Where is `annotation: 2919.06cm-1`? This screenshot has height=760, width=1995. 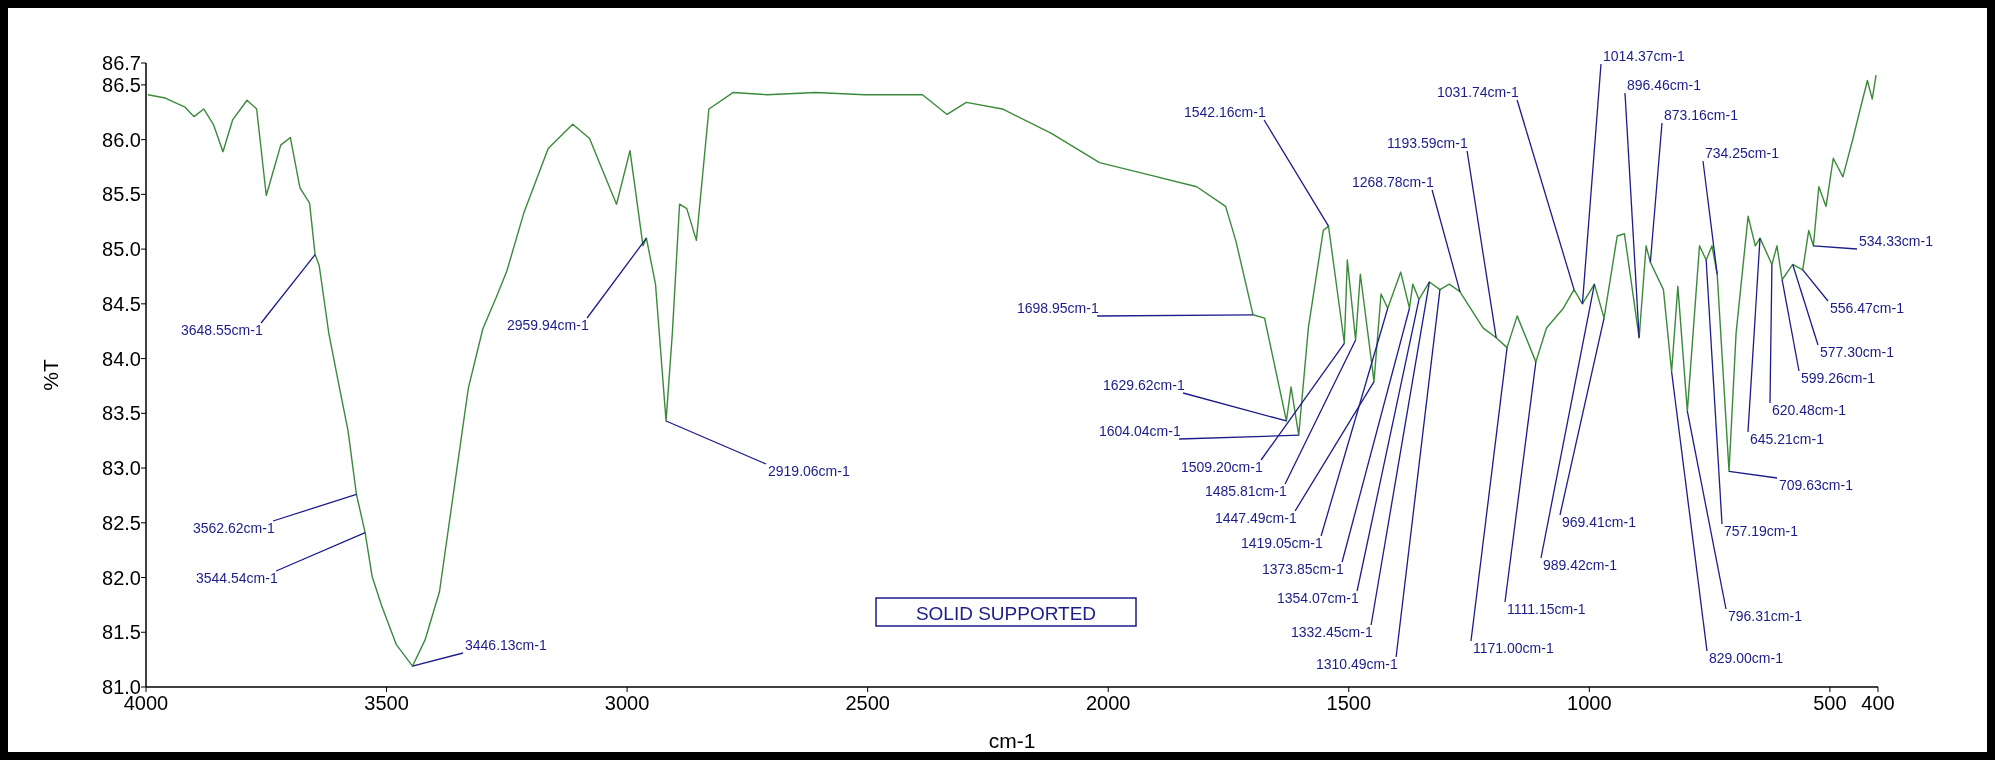
annotation: 2919.06cm-1 is located at coordinates (809, 471).